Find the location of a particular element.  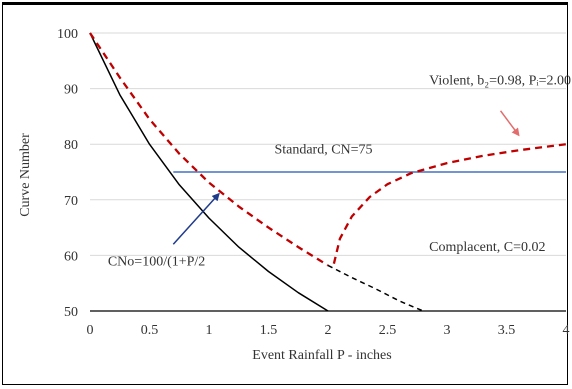

x-tick-label: 2.5 is located at coordinates (388, 330).